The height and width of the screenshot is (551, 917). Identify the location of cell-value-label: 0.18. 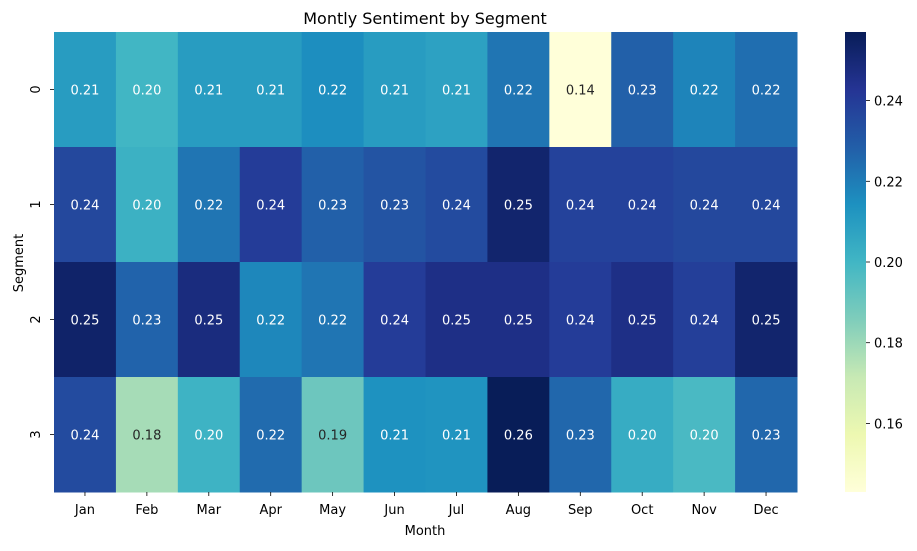
(146, 436).